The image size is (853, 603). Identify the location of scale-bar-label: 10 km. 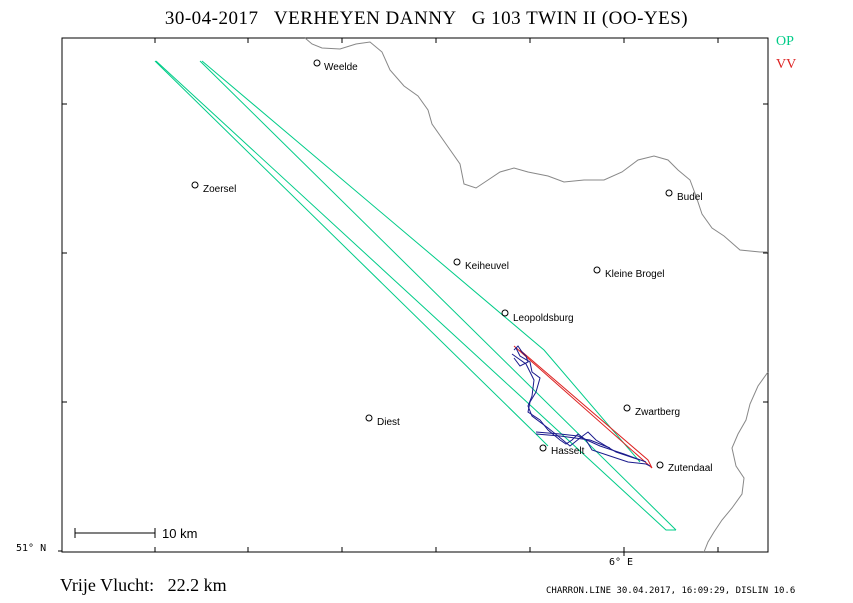
(180, 533).